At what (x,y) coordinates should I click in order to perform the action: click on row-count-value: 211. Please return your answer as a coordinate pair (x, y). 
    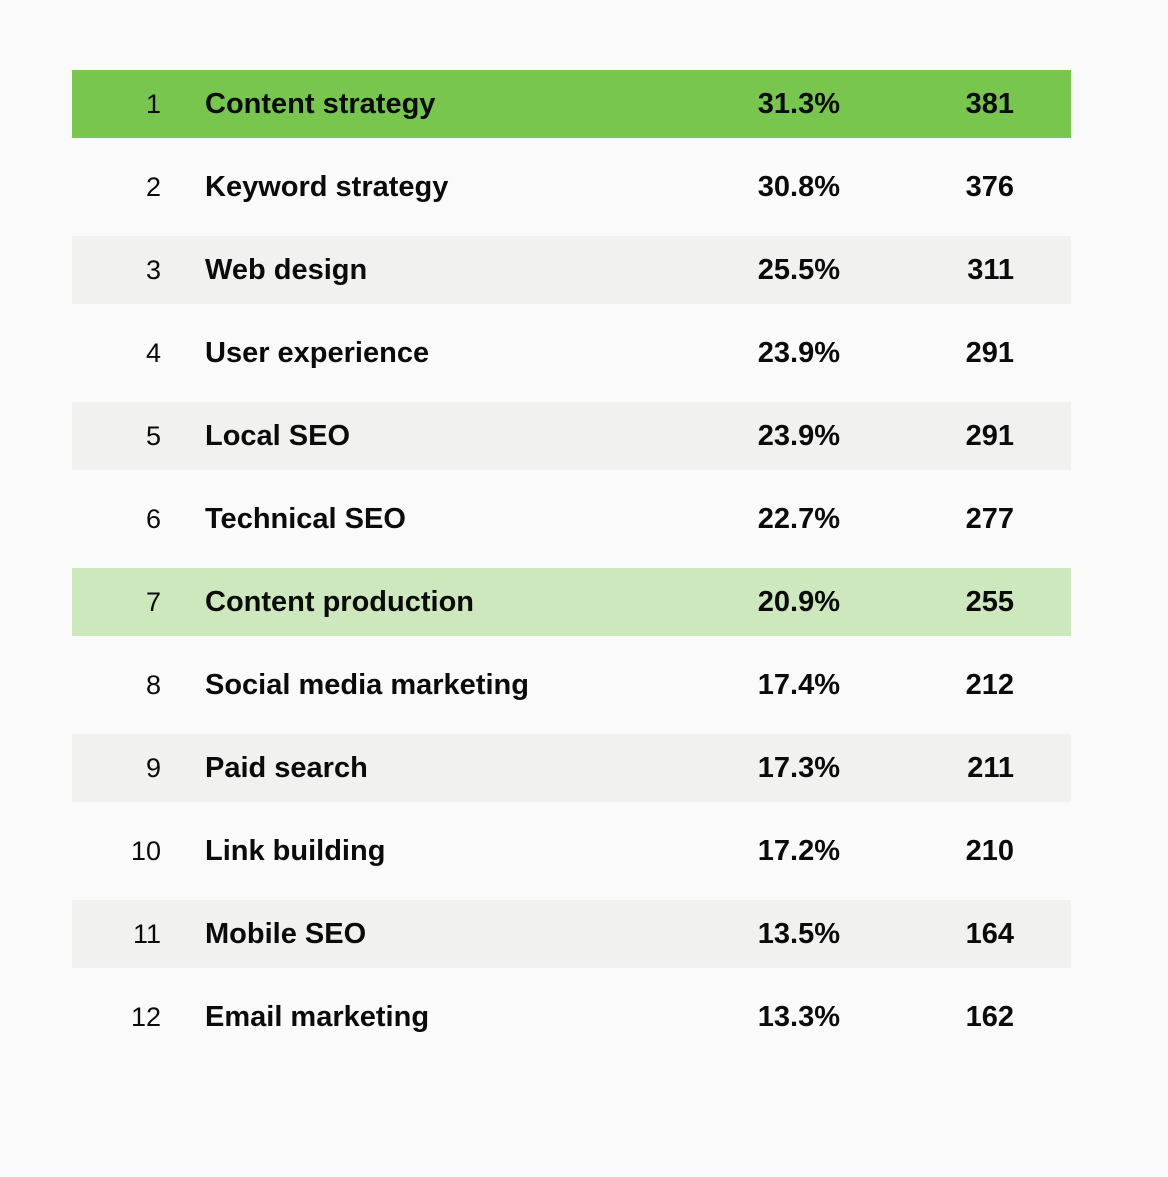
    Looking at the image, I should click on (956, 768).